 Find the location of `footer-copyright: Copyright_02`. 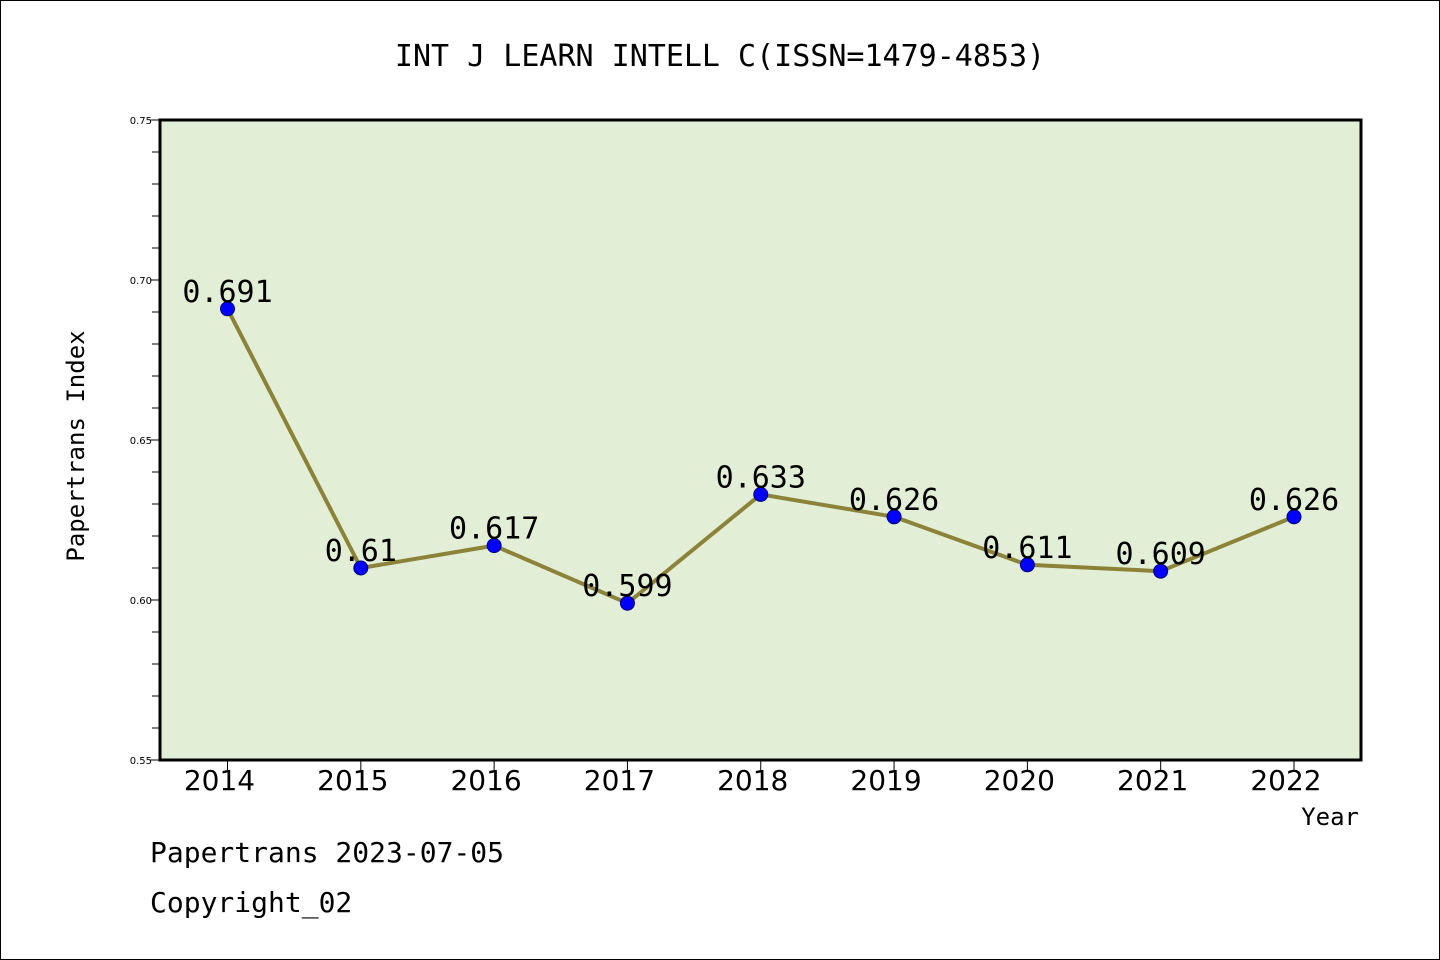

footer-copyright: Copyright_02 is located at coordinates (251, 902).